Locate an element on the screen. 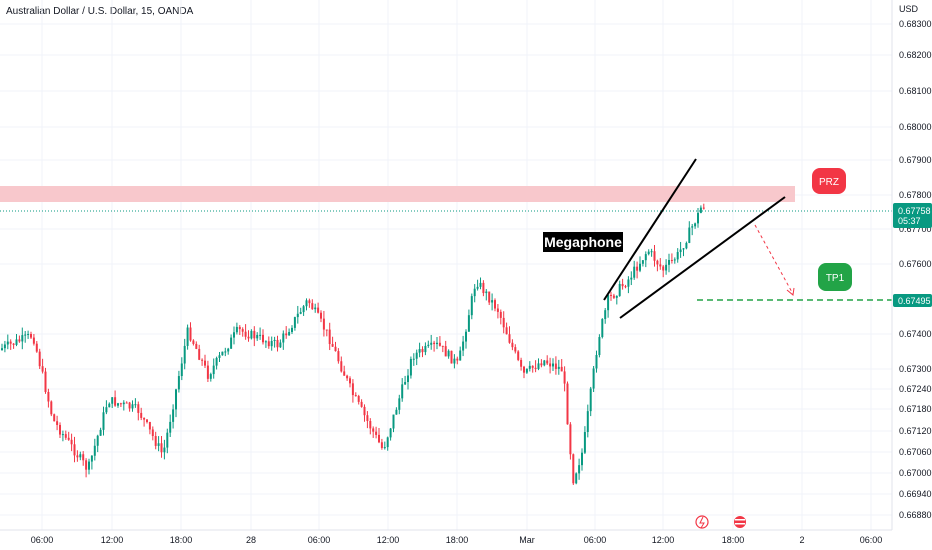 Image resolution: width=932 pixels, height=550 pixels. tp1-tag: TP1 is located at coordinates (835, 278).